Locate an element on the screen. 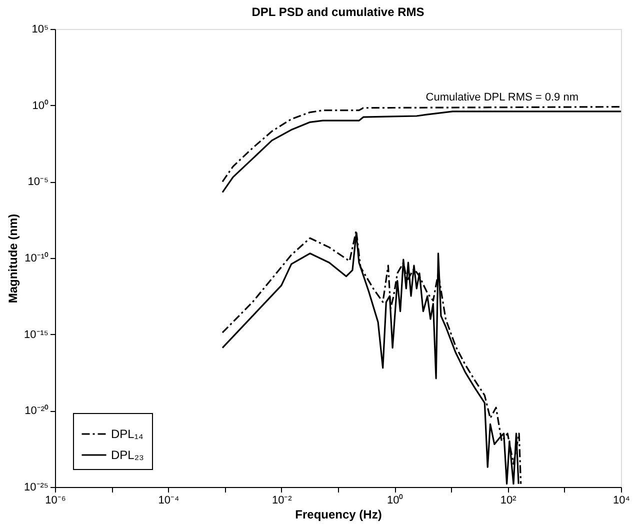 This screenshot has height=526, width=644. annotation: Cumulative DPL RMS = 0.9 nm is located at coordinates (502, 97).